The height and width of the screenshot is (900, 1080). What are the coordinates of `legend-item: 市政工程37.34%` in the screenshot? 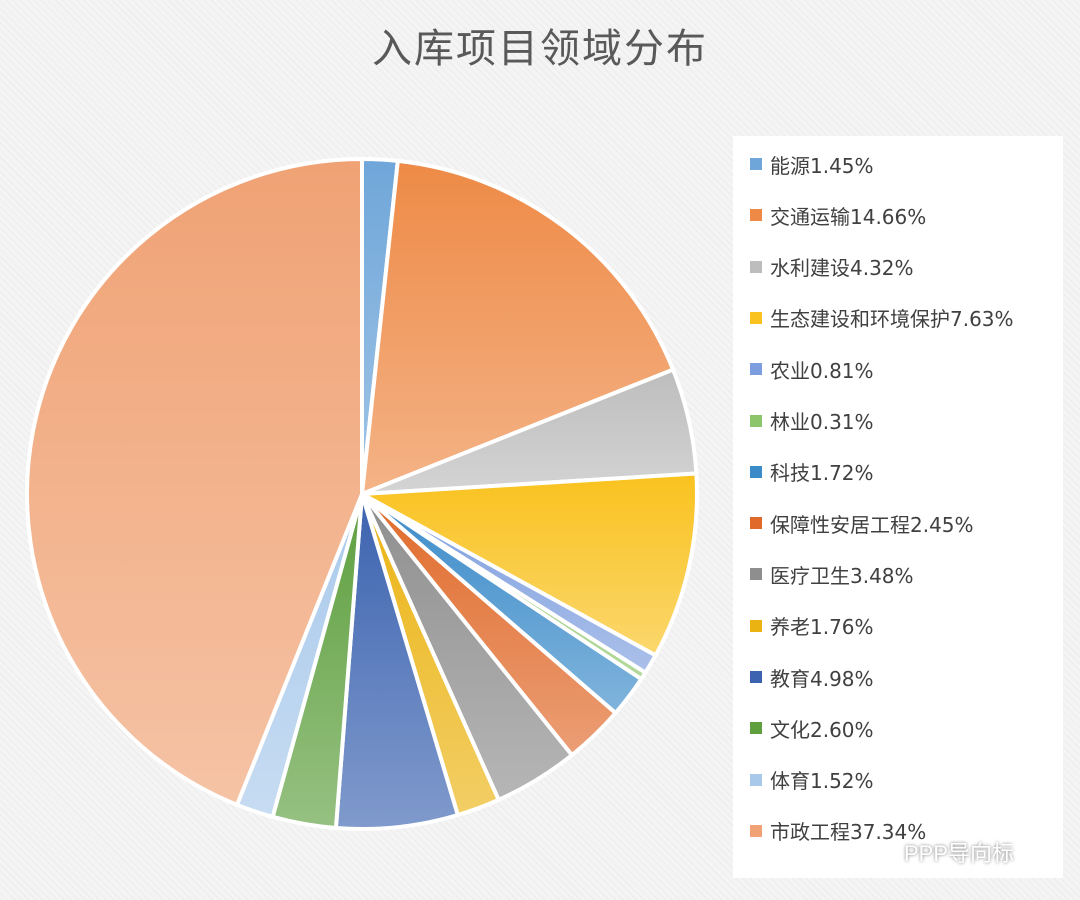 It's located at (829, 831).